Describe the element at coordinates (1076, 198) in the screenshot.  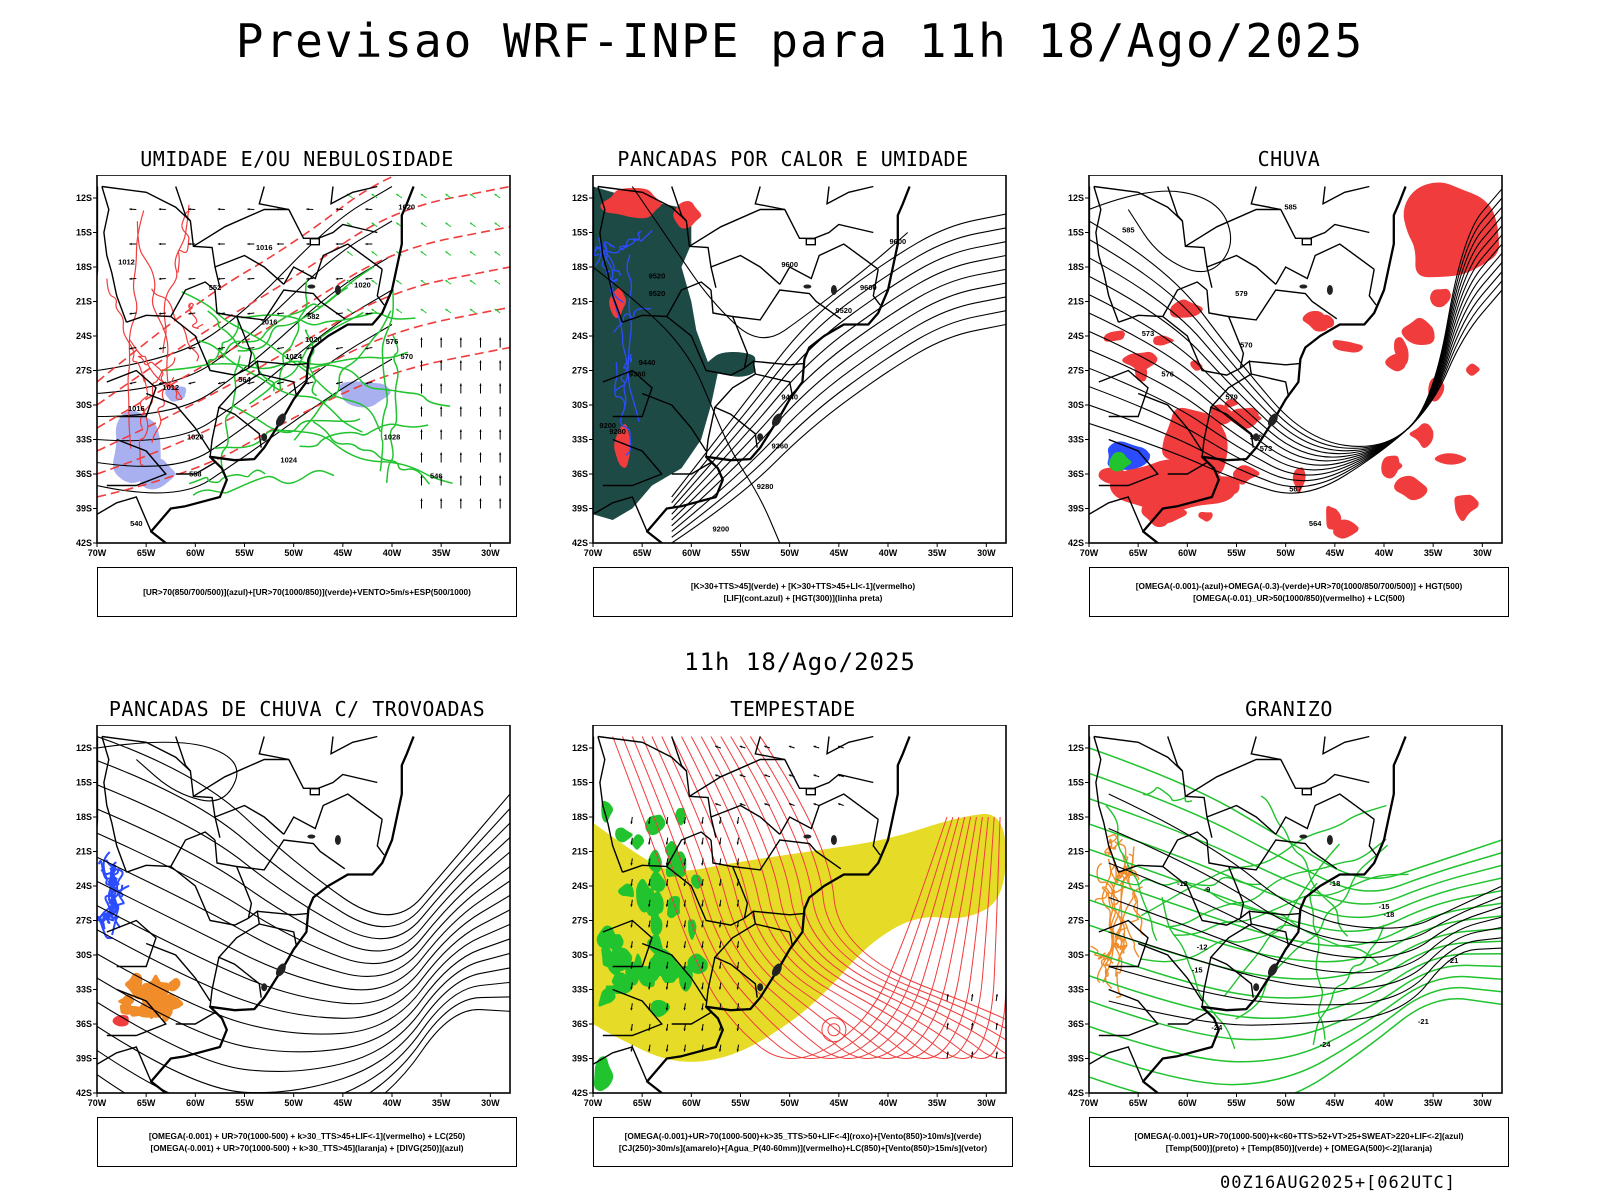
I see `lat-label: 12S` at that location.